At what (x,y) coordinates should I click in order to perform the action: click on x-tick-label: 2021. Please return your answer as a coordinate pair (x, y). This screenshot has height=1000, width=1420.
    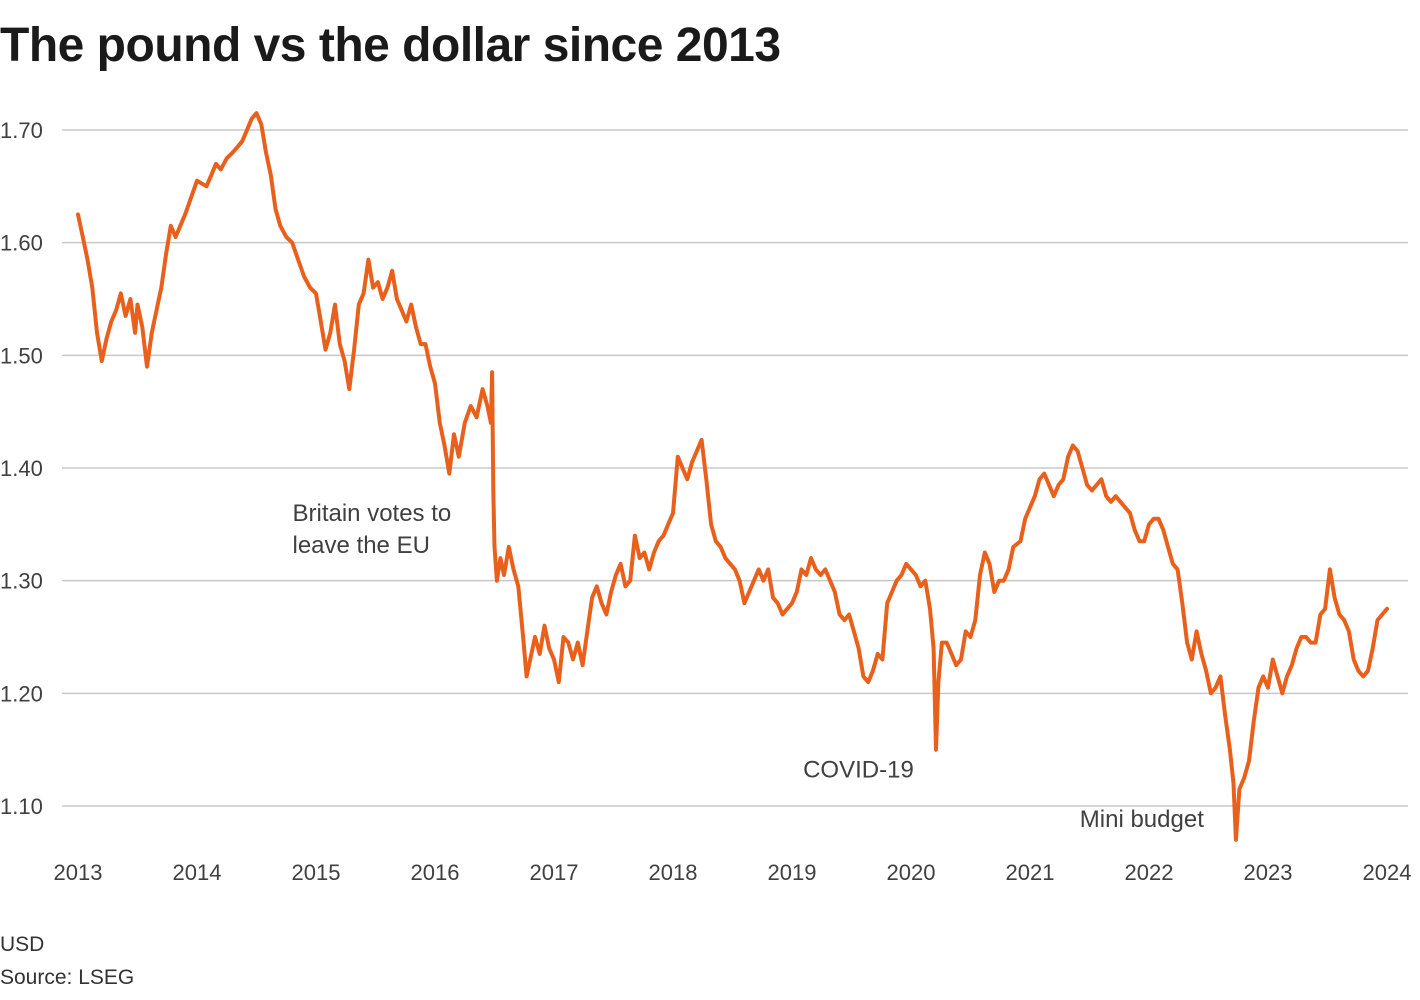
    Looking at the image, I should click on (1030, 872).